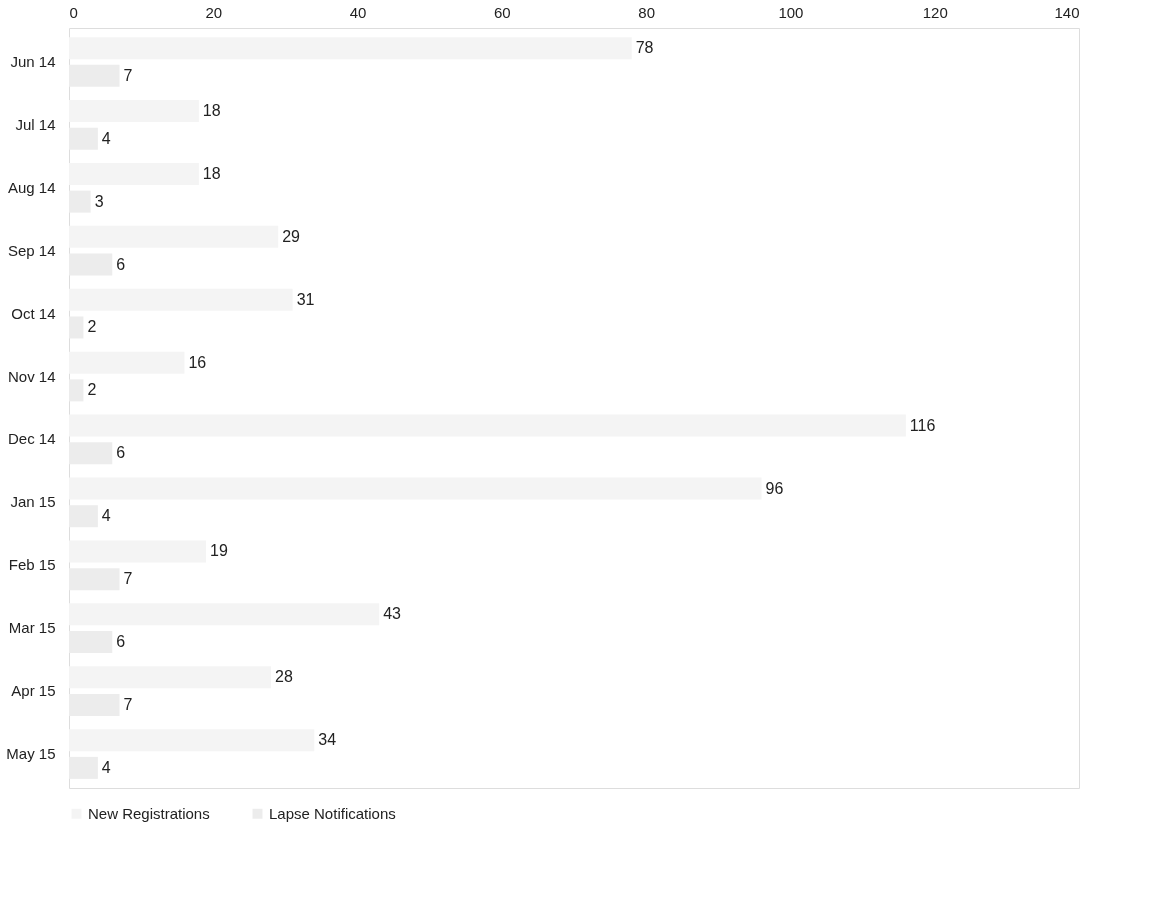  Describe the element at coordinates (31, 187) in the screenshot. I see `y-tick-label: Aug 14` at that location.